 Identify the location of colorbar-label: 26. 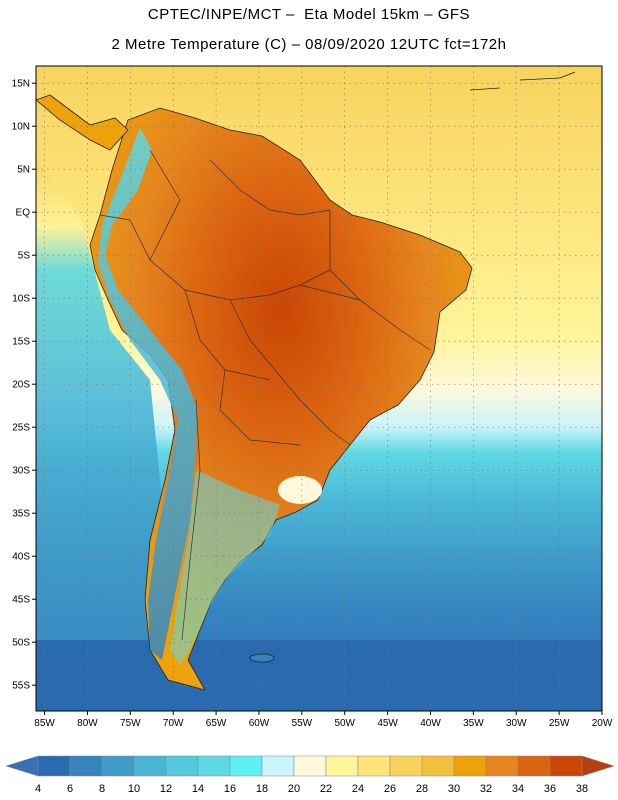
(390, 789).